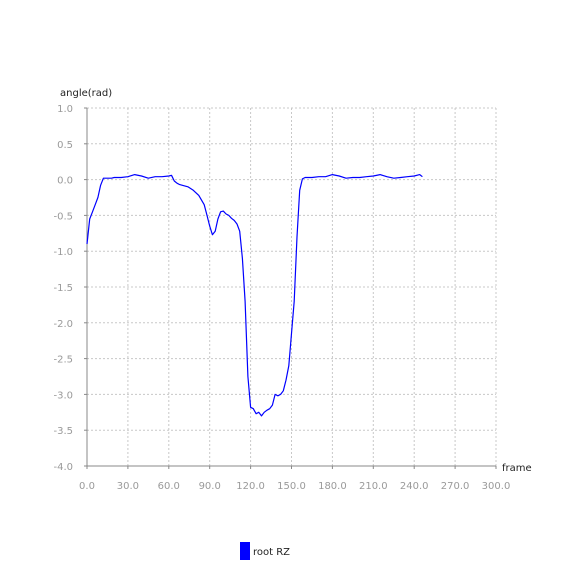 The height and width of the screenshot is (561, 584). What do you see at coordinates (169, 486) in the screenshot?
I see `x-tick-label: 60.0` at bounding box center [169, 486].